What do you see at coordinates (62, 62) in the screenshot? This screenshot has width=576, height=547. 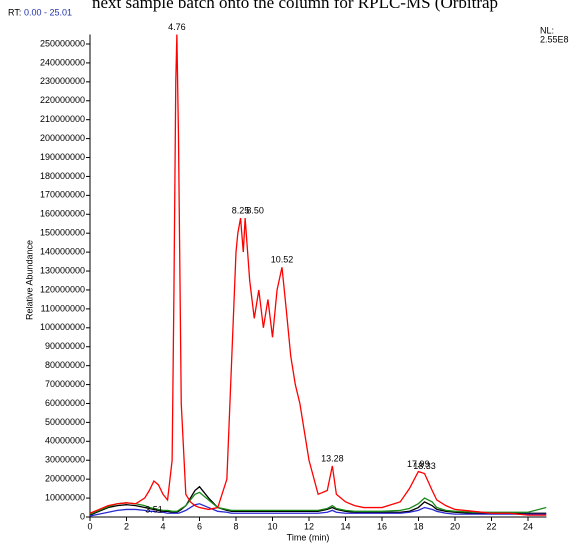 I see `y-tick-label: 240000000` at bounding box center [62, 62].